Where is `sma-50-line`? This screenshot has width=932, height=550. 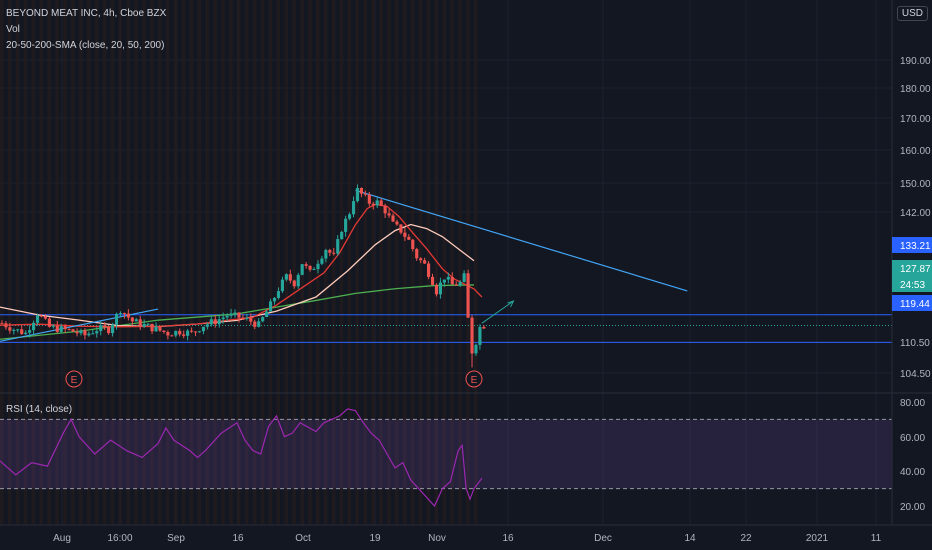
sma-50-line is located at coordinates (237, 275).